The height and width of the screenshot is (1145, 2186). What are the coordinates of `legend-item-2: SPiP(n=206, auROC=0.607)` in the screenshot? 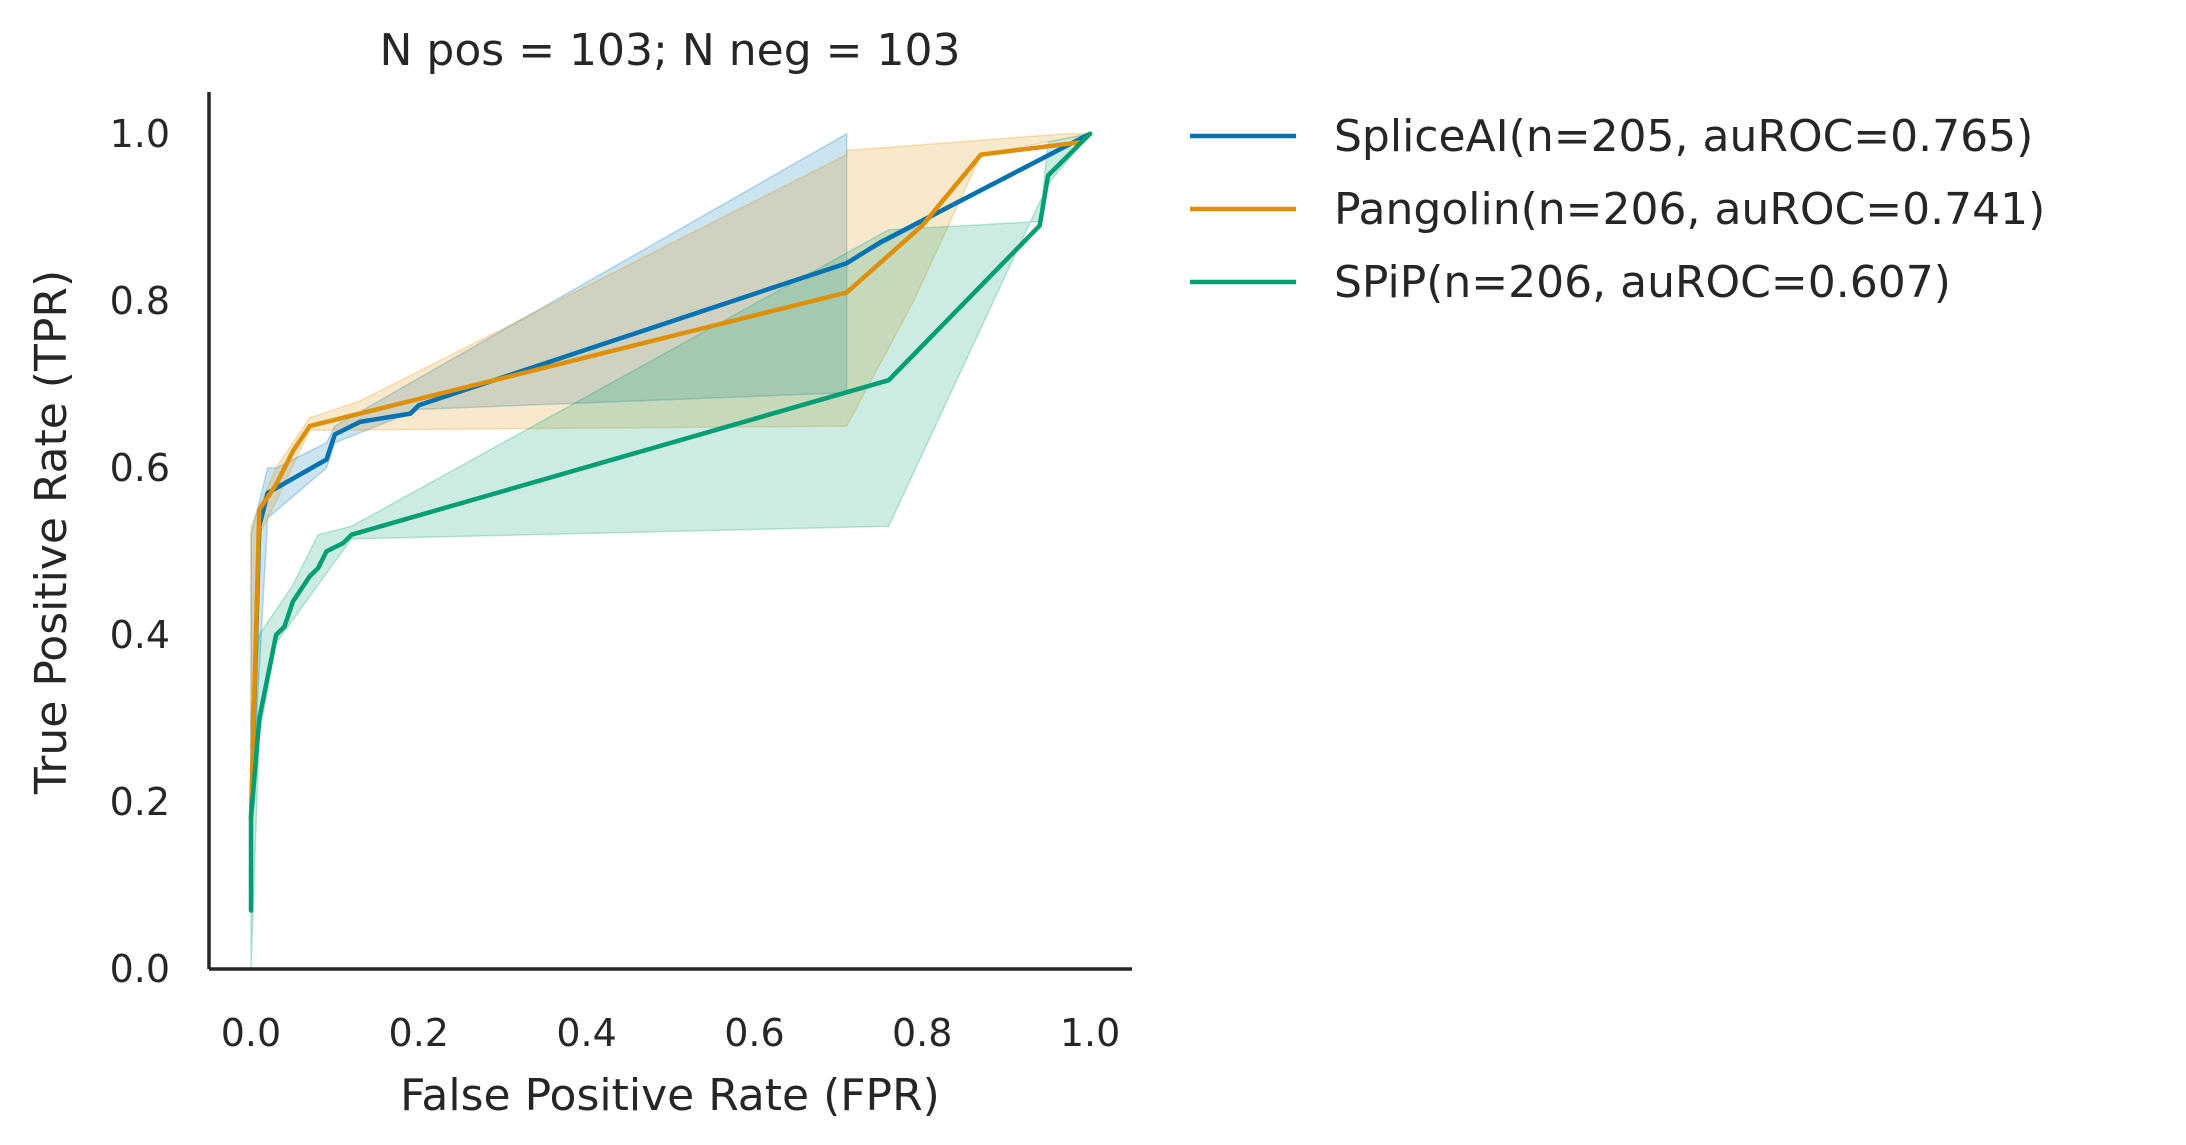 It's located at (1570, 282).